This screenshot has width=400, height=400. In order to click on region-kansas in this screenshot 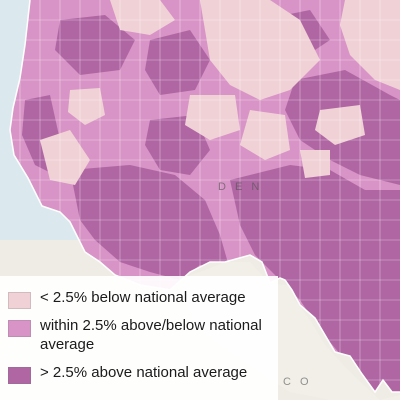, I will do `click(265, 135)`.